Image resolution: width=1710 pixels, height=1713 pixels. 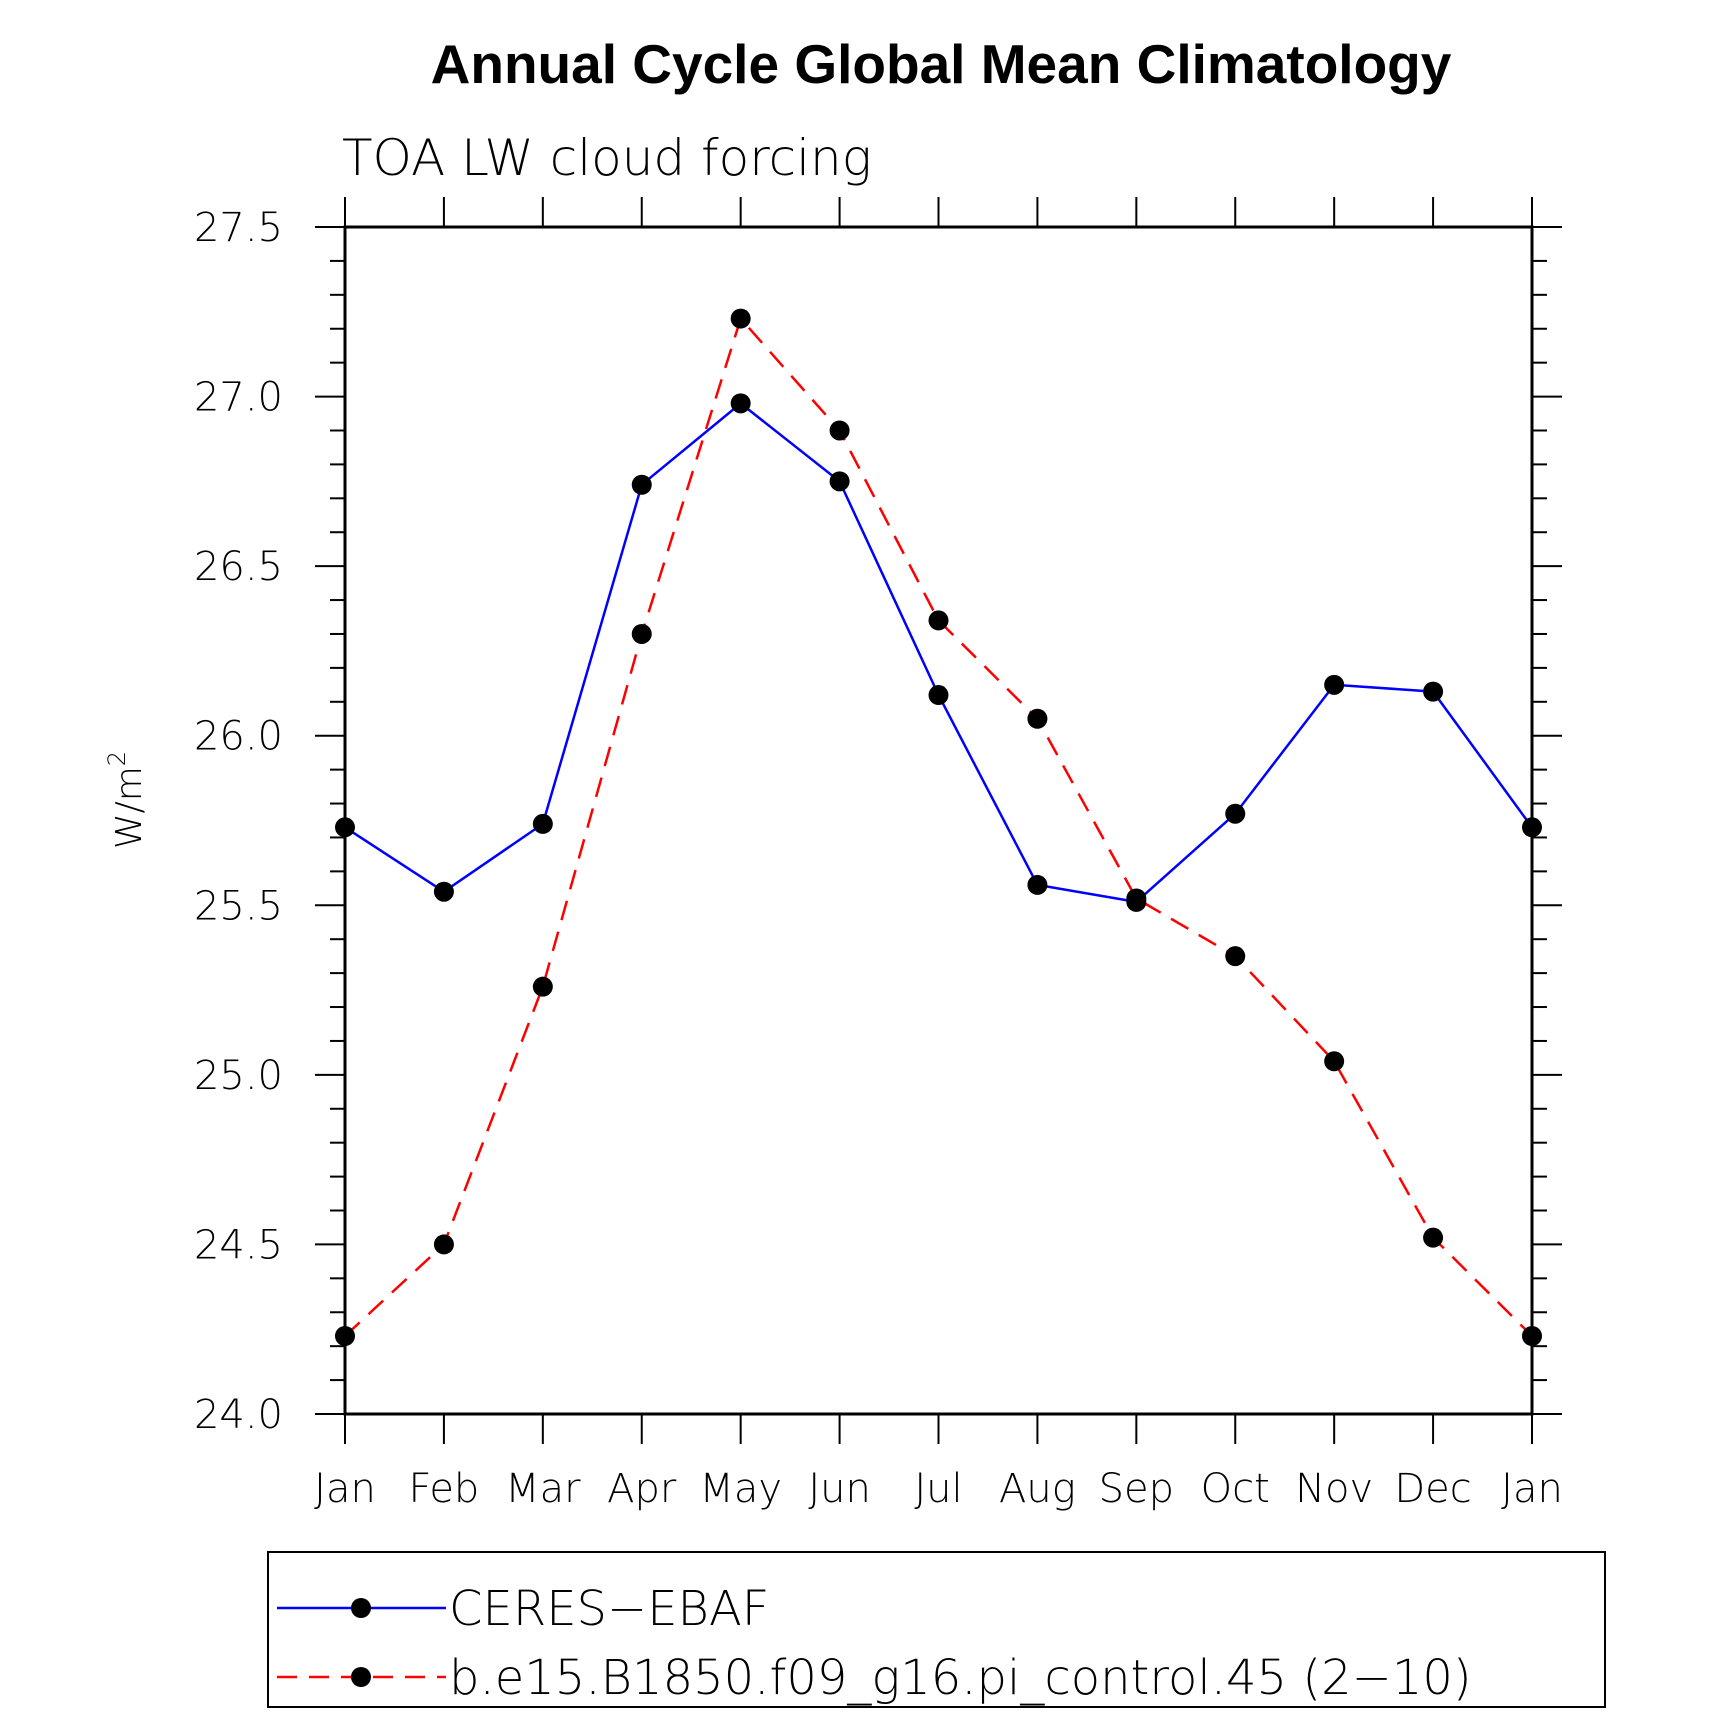 I want to click on x-tick-label: Sep, so click(x=1136, y=1489).